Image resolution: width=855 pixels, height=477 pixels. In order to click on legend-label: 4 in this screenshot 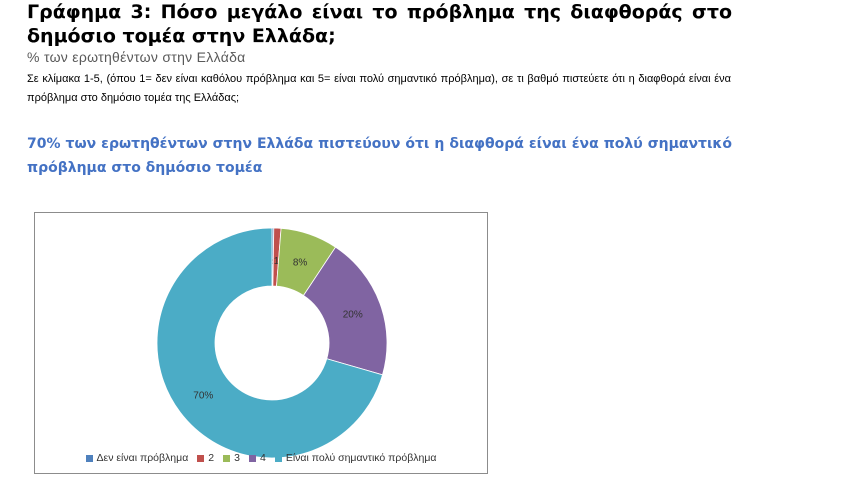, I will do `click(262, 458)`.